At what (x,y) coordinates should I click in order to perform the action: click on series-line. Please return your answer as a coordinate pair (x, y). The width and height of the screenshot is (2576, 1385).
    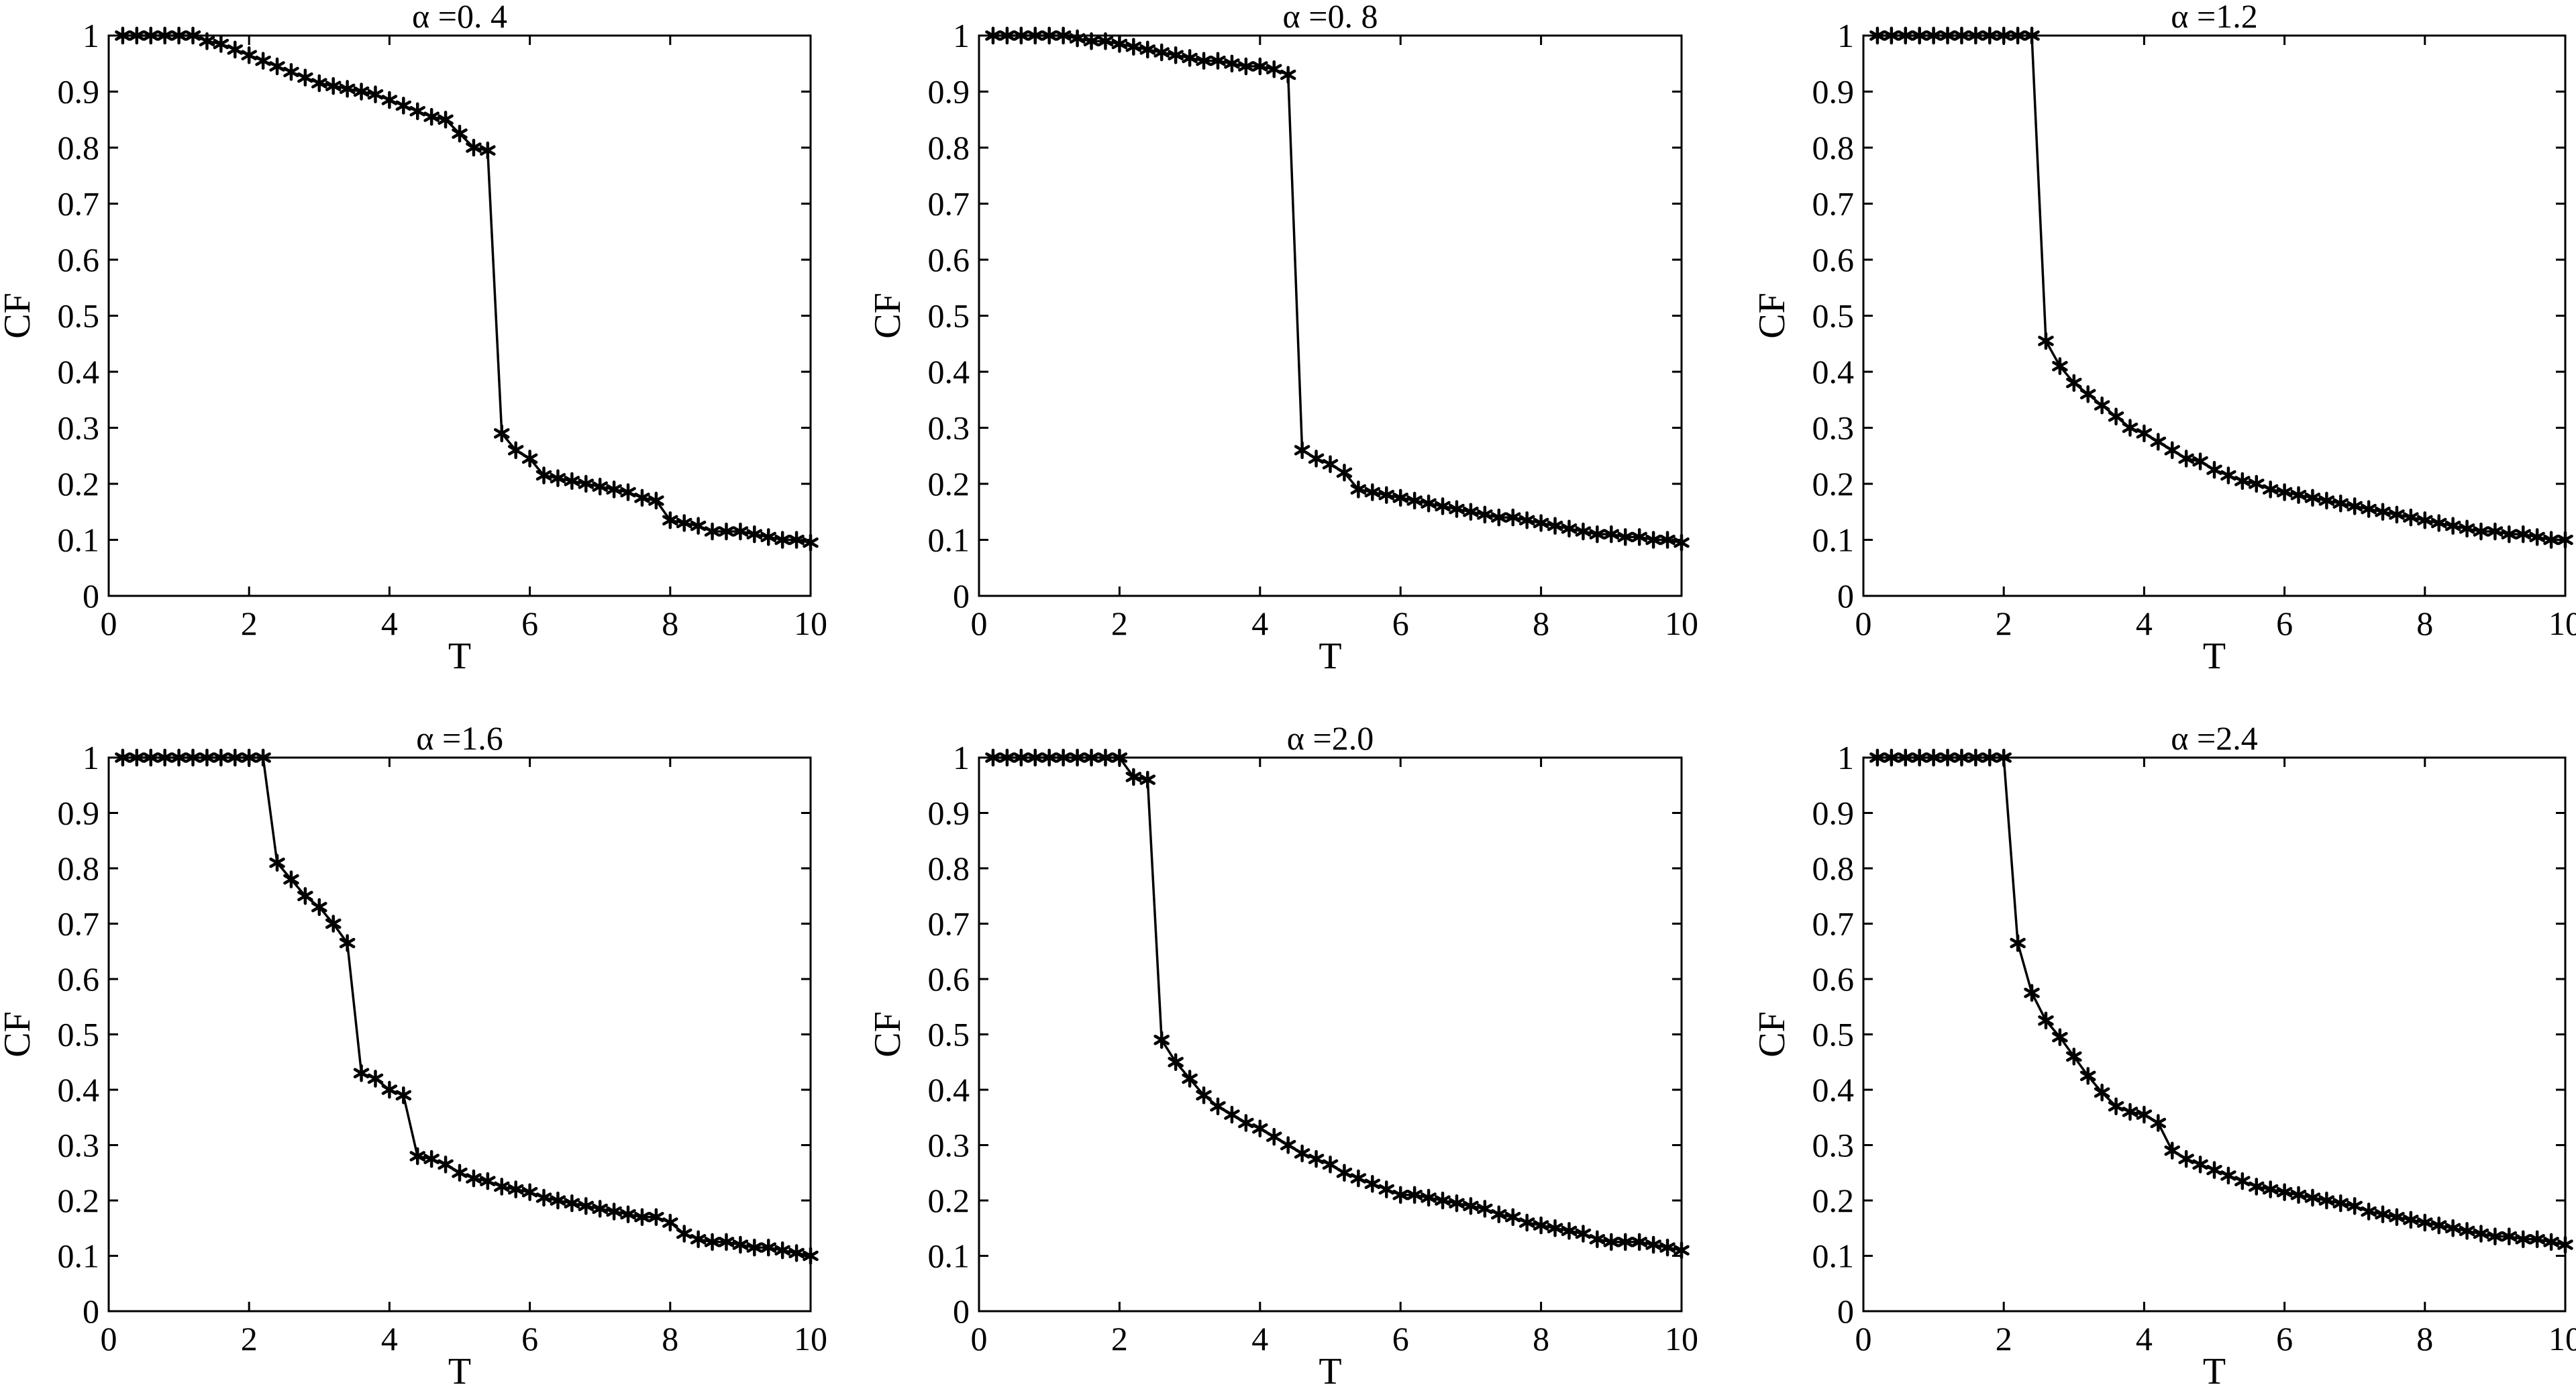
    Looking at the image, I should click on (466, 289).